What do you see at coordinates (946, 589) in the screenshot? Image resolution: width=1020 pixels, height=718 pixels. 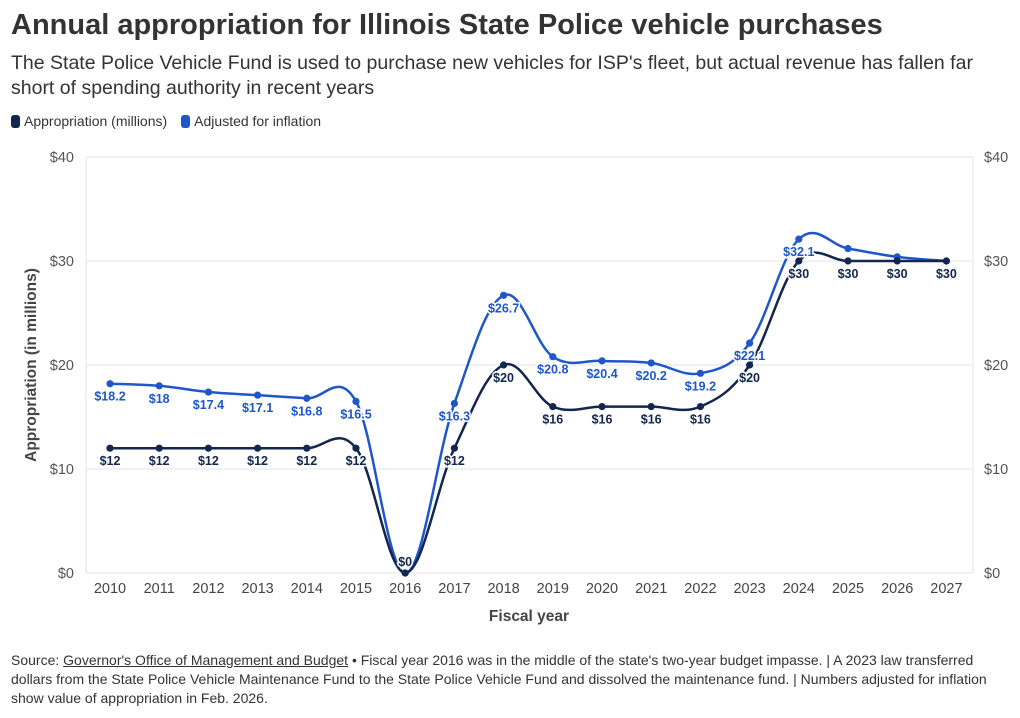 I see `x-tick-label: 2027` at bounding box center [946, 589].